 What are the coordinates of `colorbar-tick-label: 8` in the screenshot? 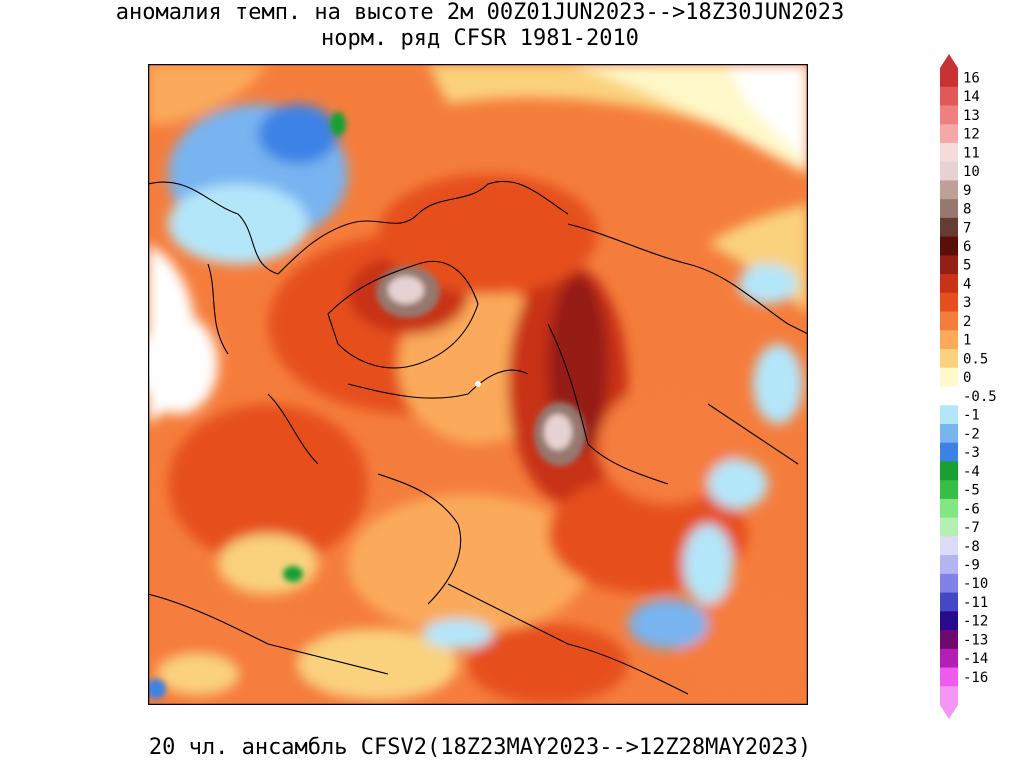 It's located at (967, 210).